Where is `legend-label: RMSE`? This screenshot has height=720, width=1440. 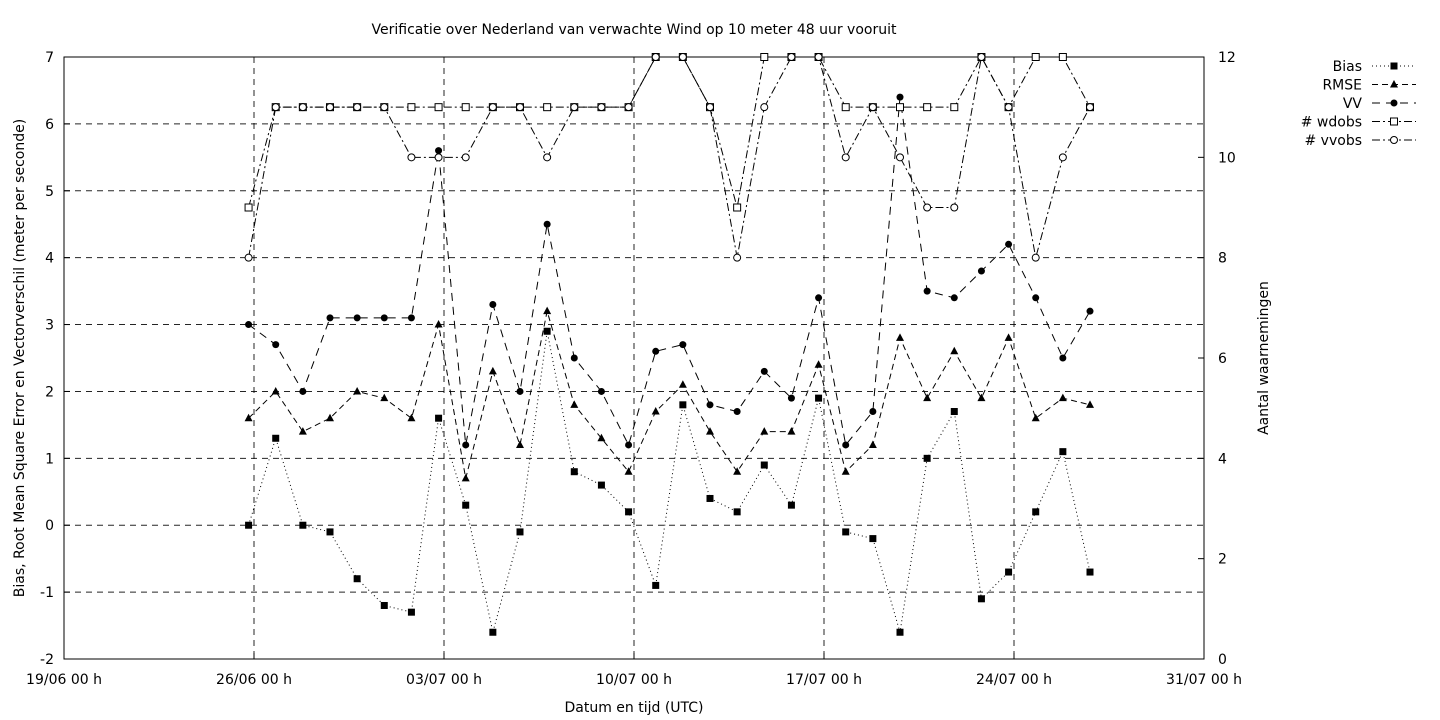 legend-label: RMSE is located at coordinates (1342, 86).